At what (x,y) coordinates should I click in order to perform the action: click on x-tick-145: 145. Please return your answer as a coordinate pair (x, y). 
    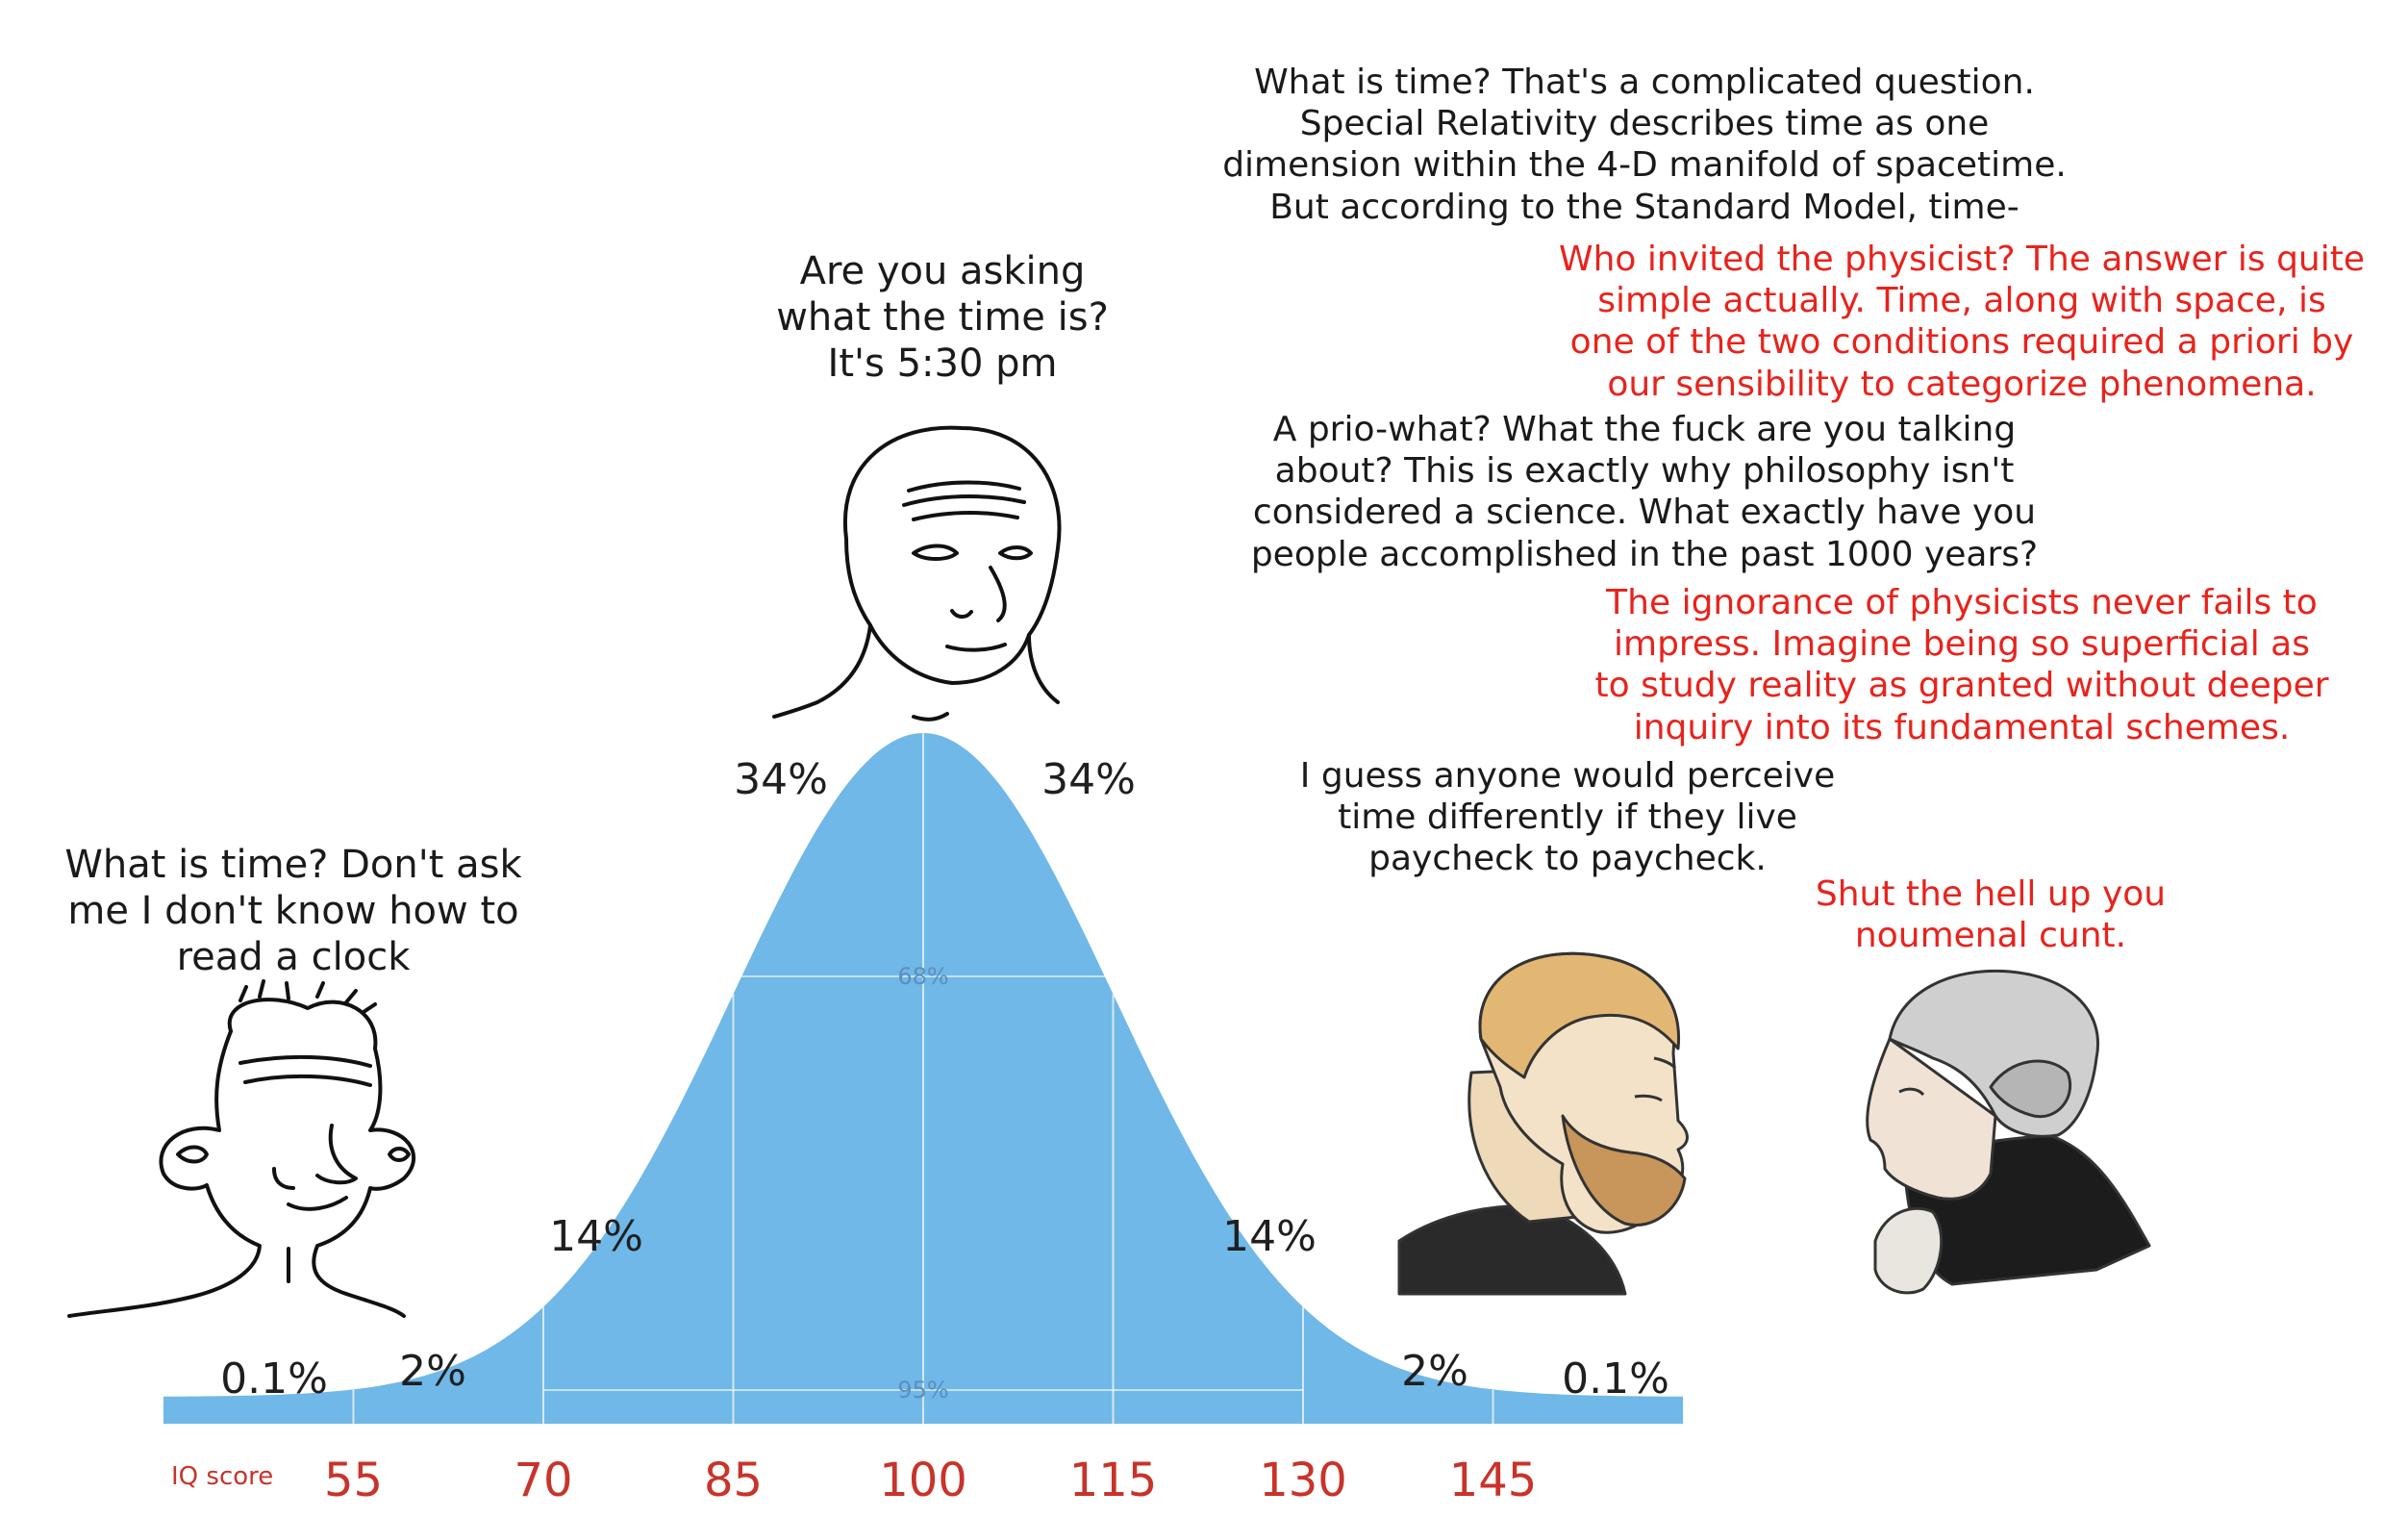
    Looking at the image, I should click on (1493, 1480).